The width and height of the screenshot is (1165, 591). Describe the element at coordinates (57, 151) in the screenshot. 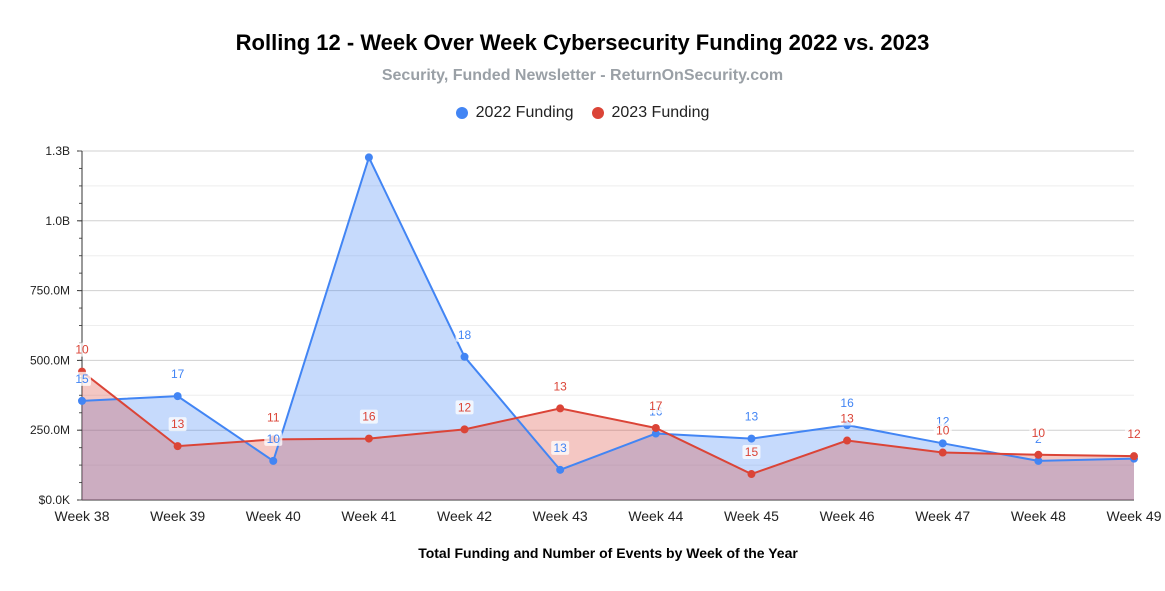

I see `y-tick-label: 1.3B` at that location.